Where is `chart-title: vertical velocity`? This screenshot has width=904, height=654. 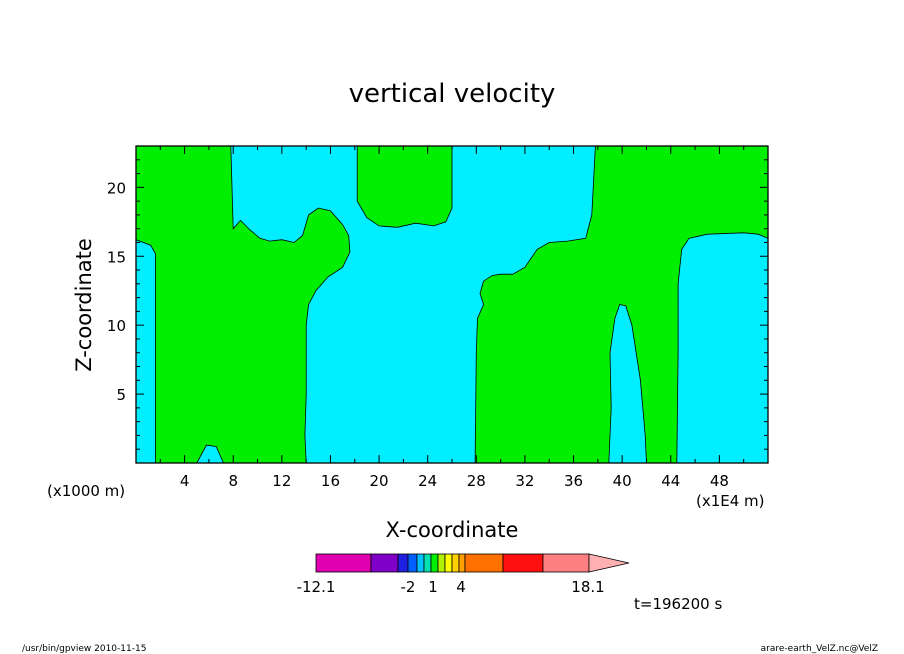 chart-title: vertical velocity is located at coordinates (452, 94).